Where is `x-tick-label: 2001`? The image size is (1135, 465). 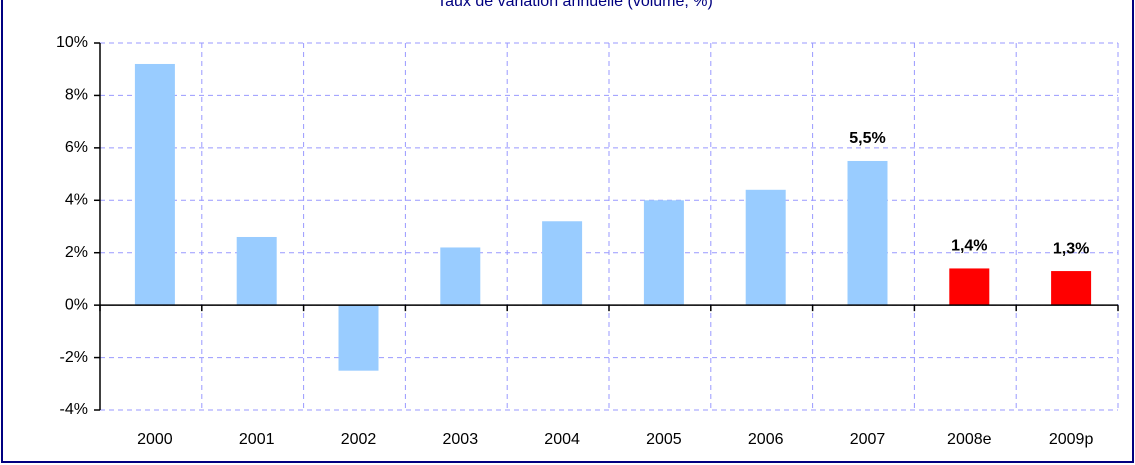
x-tick-label: 2001 is located at coordinates (257, 439).